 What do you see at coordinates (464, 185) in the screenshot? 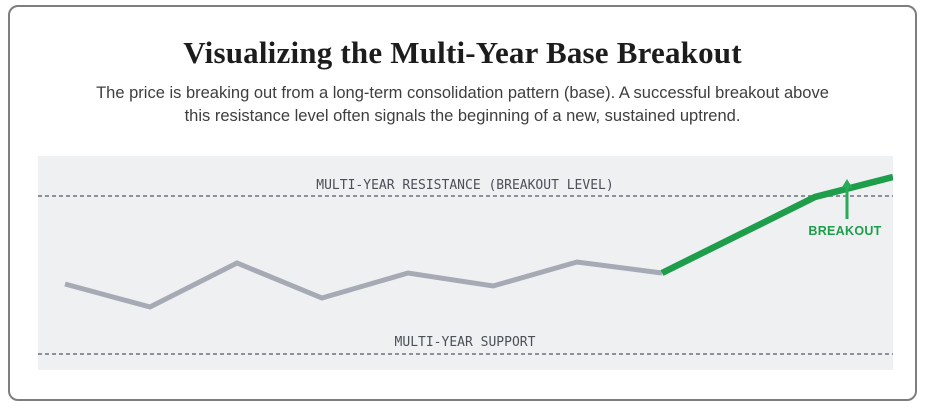
I see `resistance-level-label: MULTI-YEAR RESISTANCE (BREAKOUT LEVEL)` at bounding box center [464, 185].